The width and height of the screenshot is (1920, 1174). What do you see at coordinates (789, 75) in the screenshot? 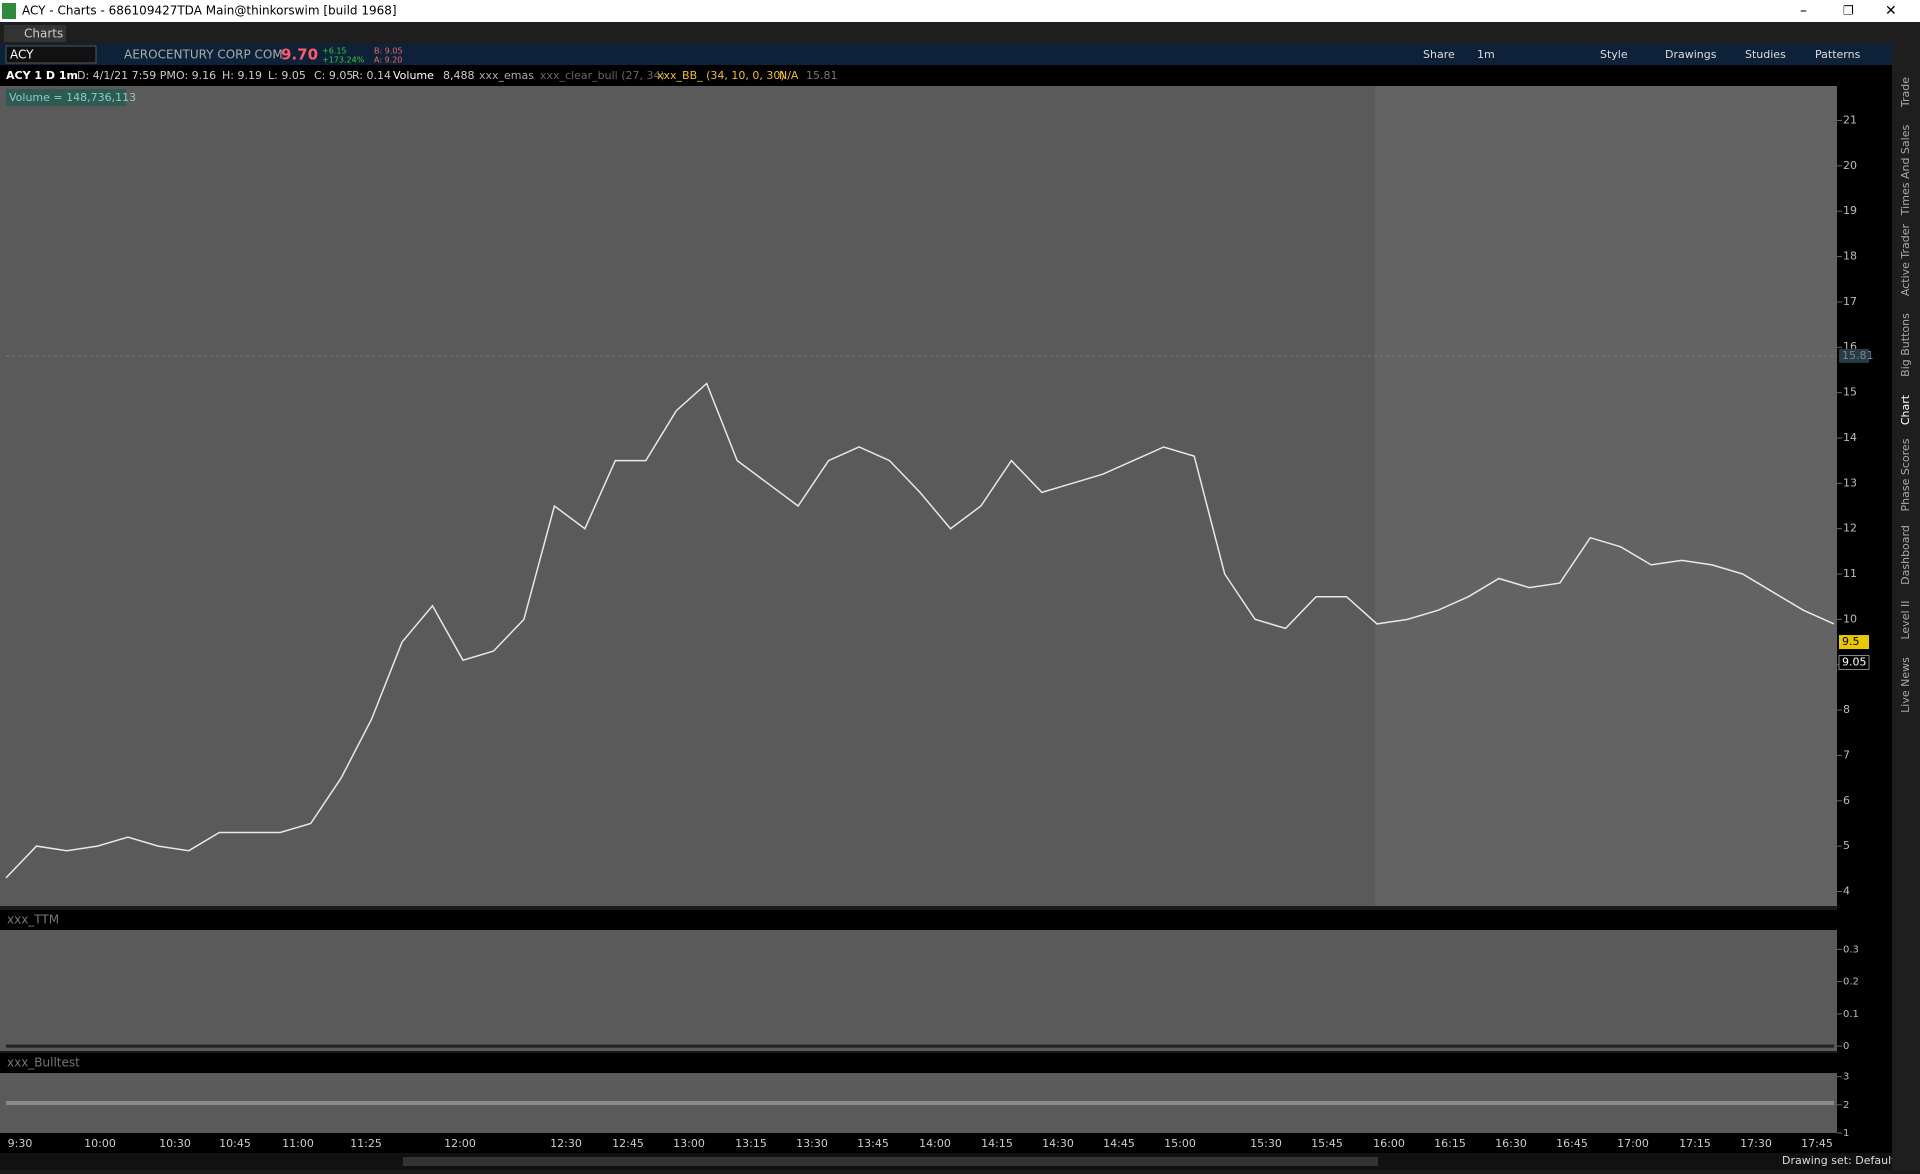
I see `info-field: N/A` at bounding box center [789, 75].